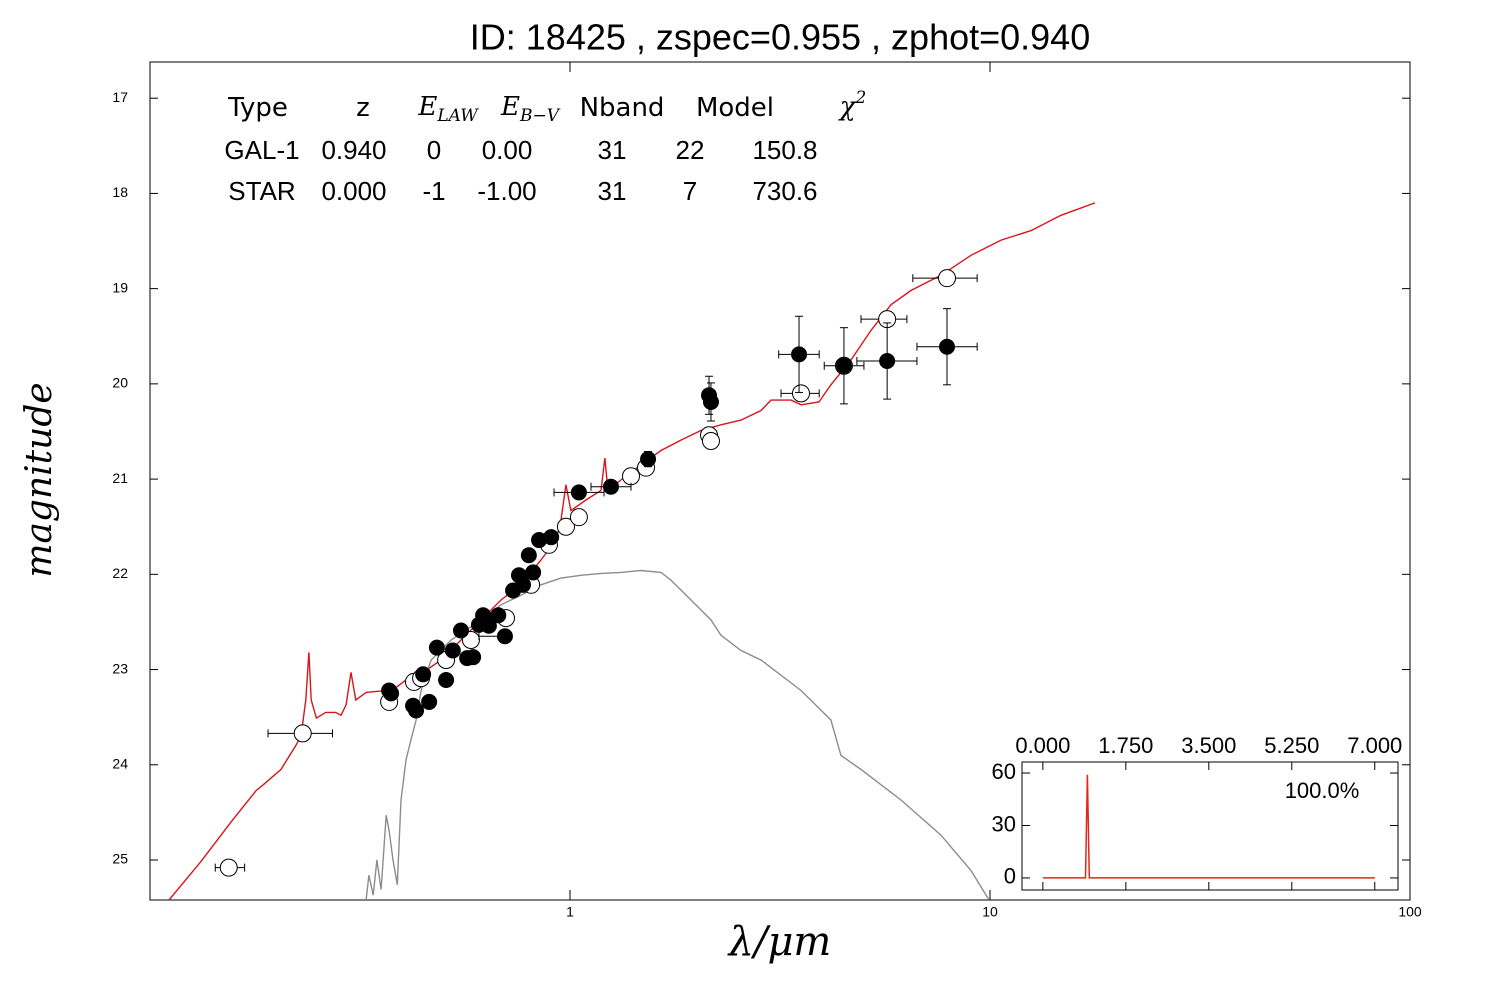  I want to click on redshift-pdf, so click(1208, 826).